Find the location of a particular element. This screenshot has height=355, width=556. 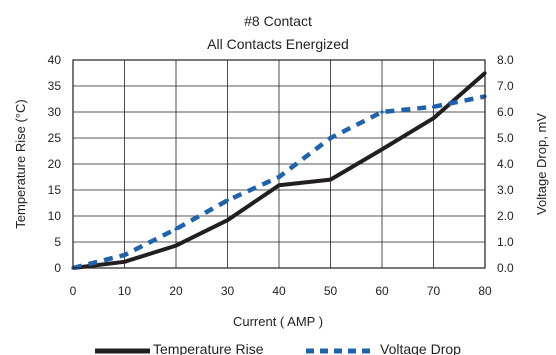

x-axis-label: Current ( AMP ) is located at coordinates (278, 321).